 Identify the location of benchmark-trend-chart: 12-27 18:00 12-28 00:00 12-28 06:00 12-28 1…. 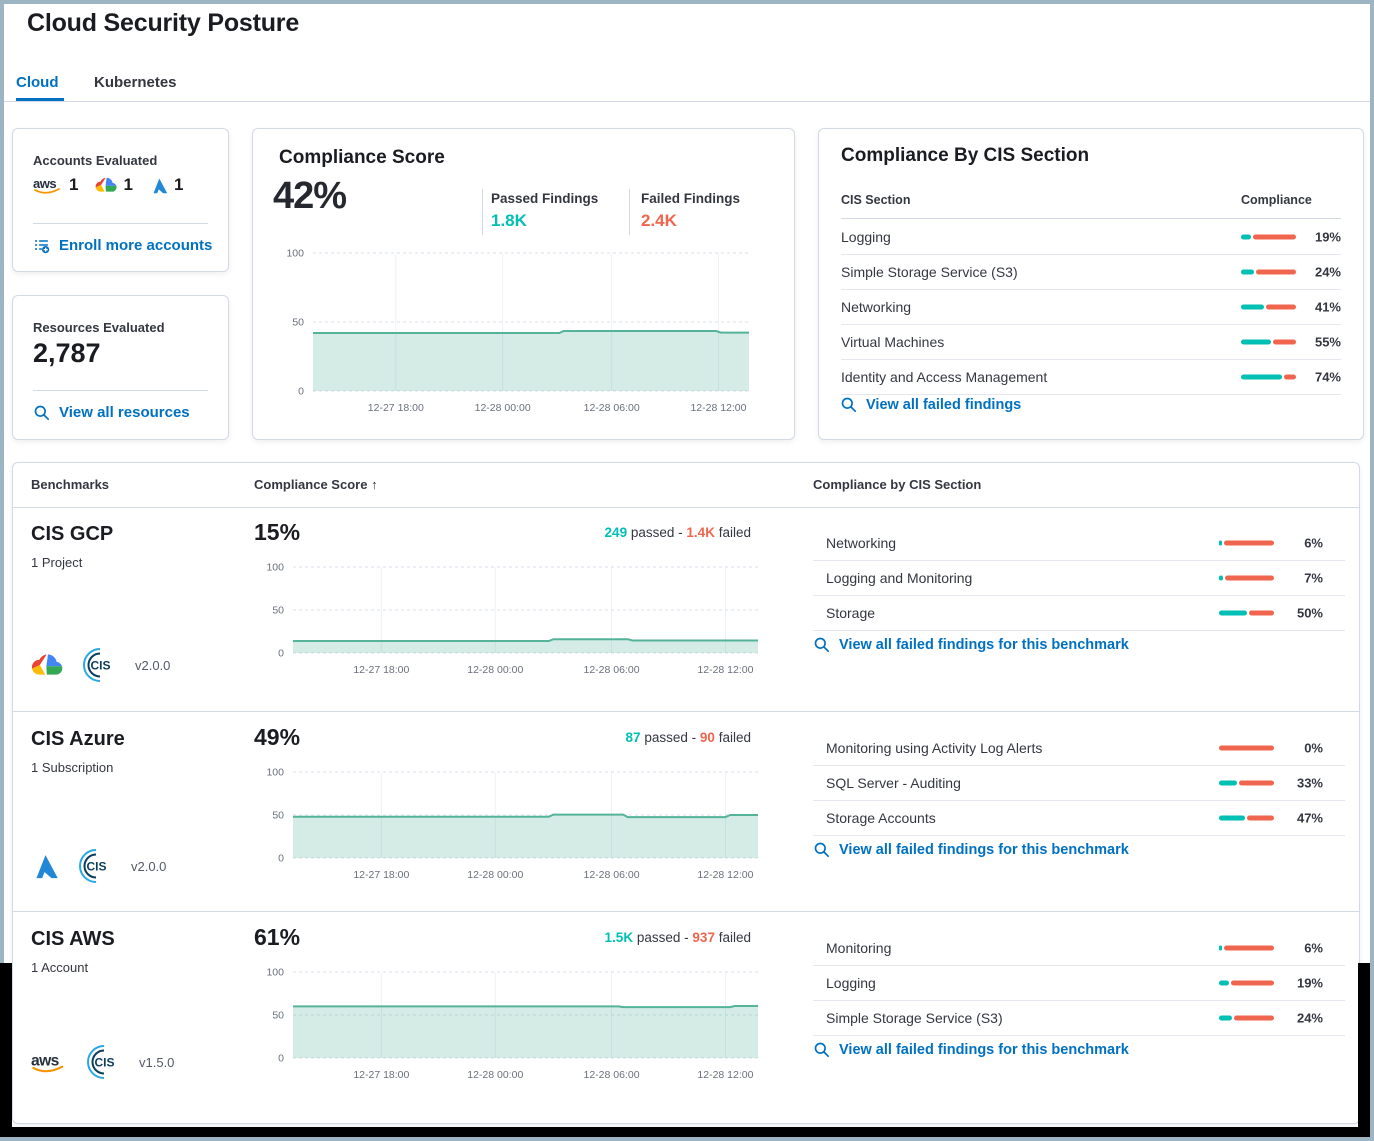
(512, 1024).